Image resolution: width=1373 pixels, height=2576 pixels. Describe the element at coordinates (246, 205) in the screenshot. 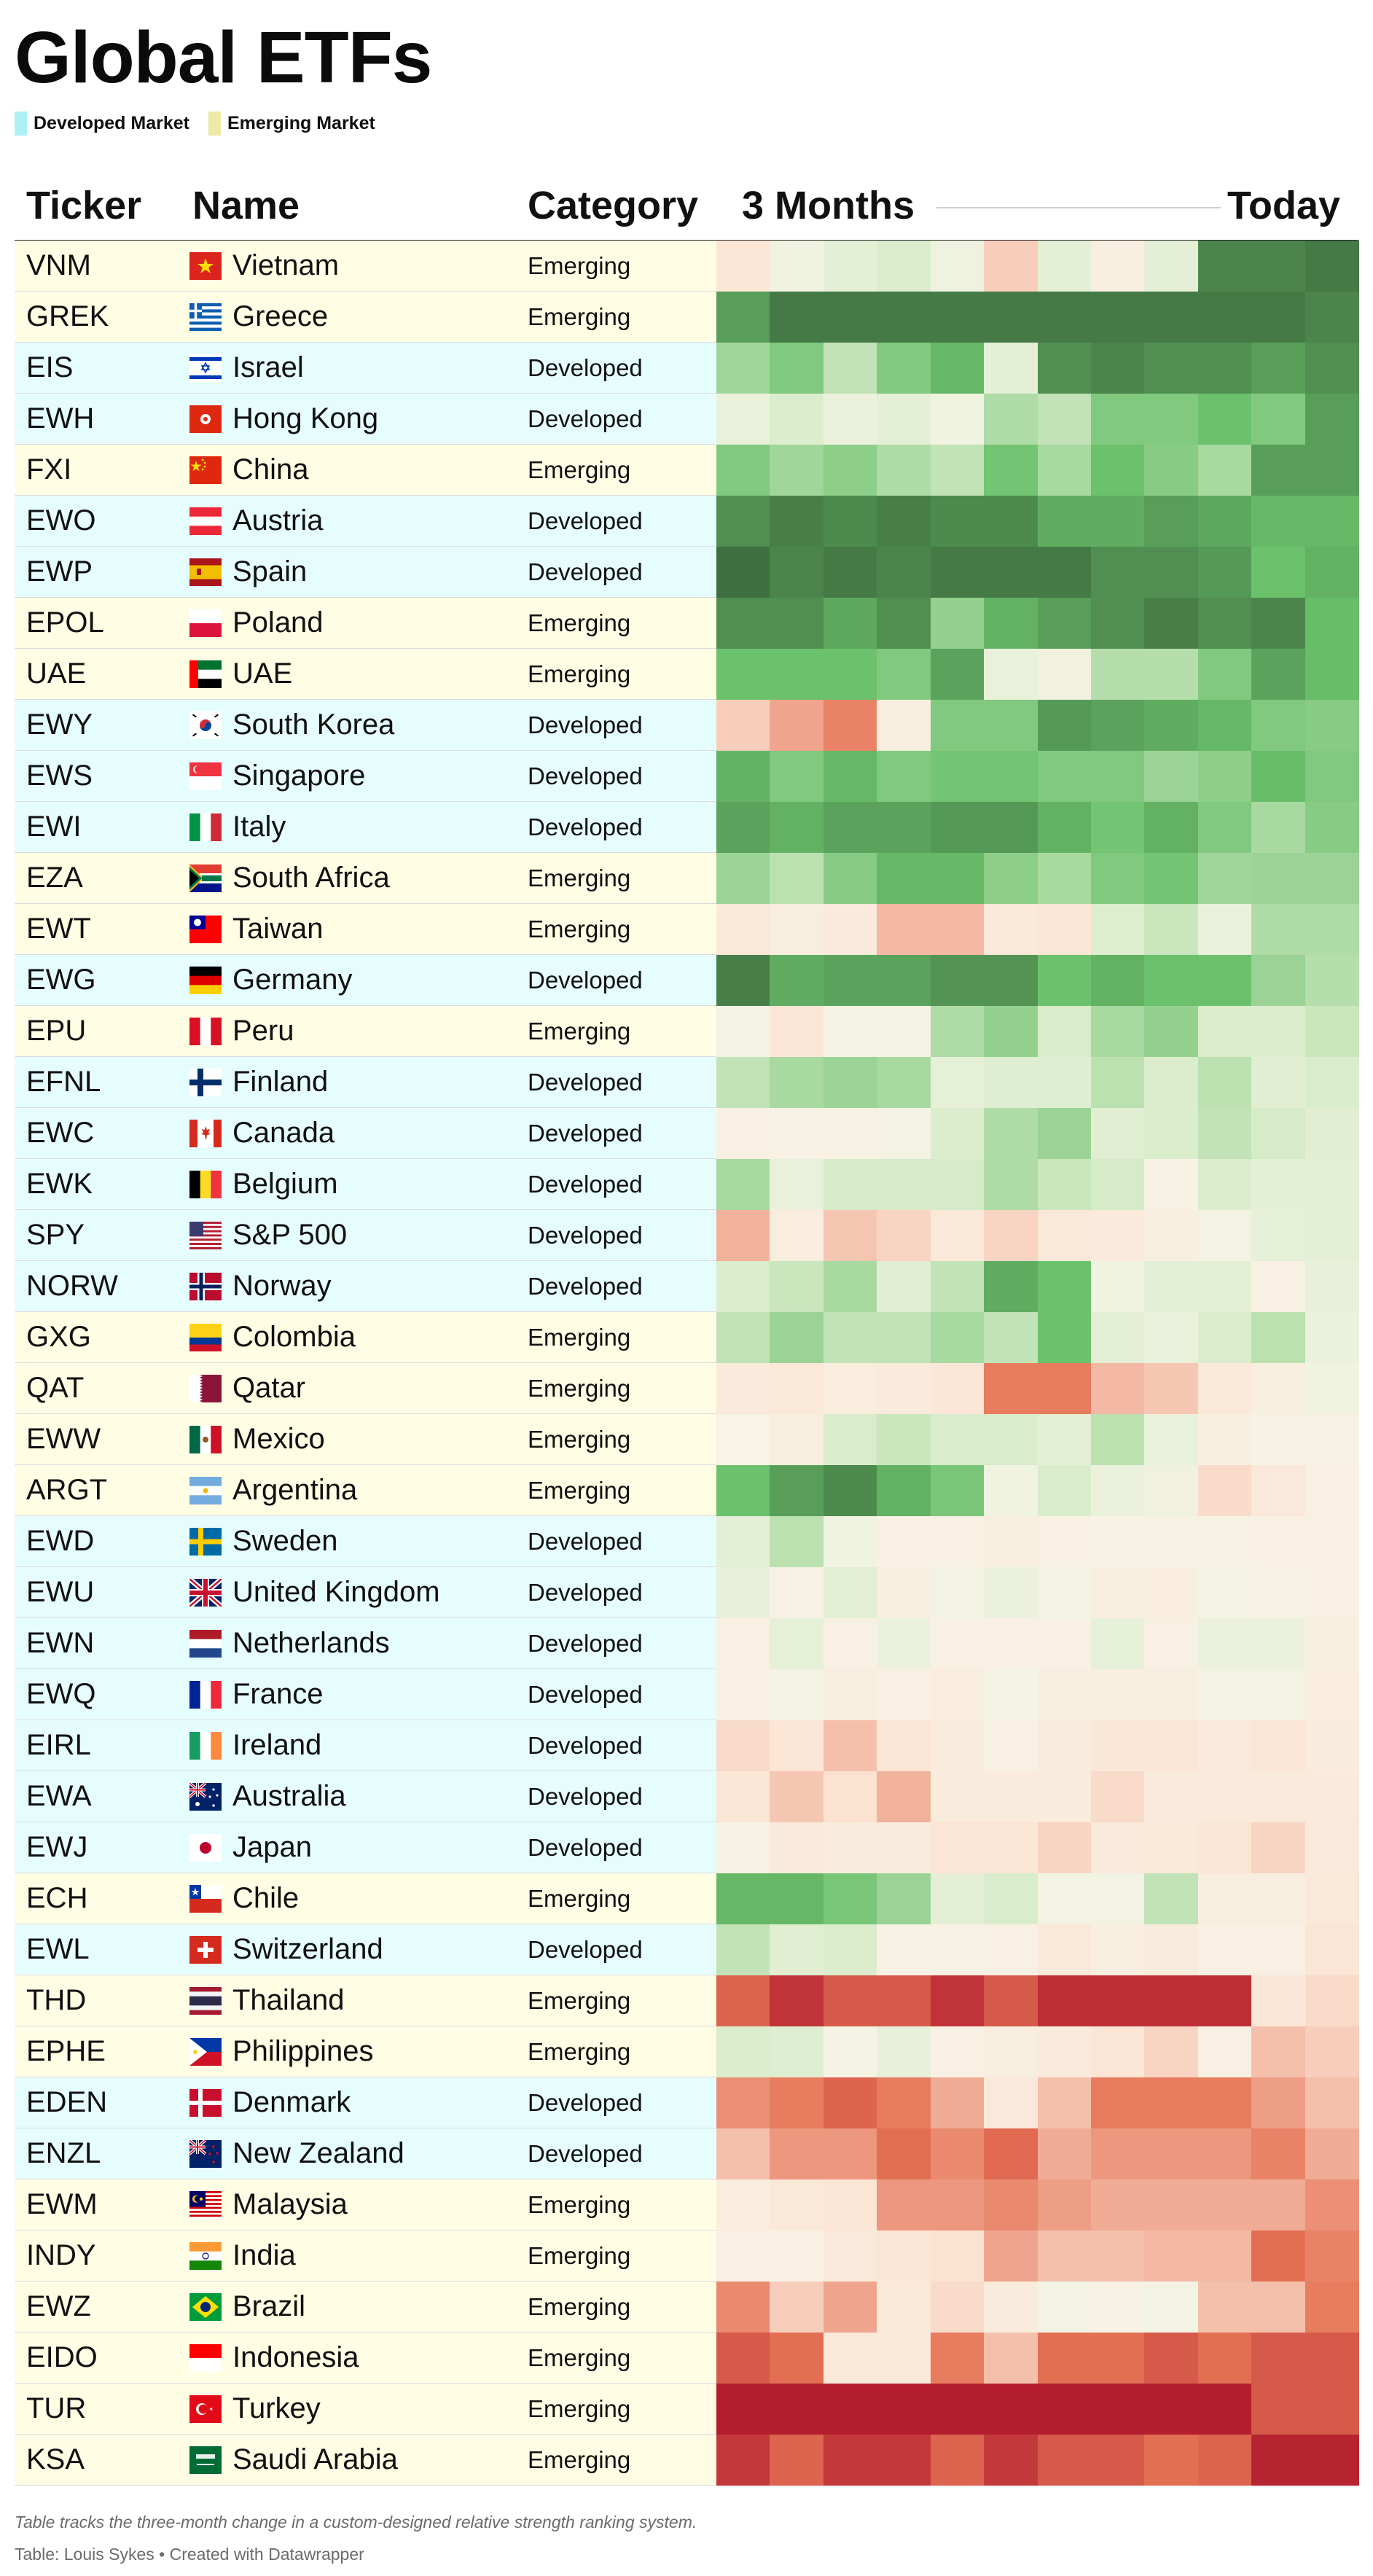

I see `header-name: Name` at that location.